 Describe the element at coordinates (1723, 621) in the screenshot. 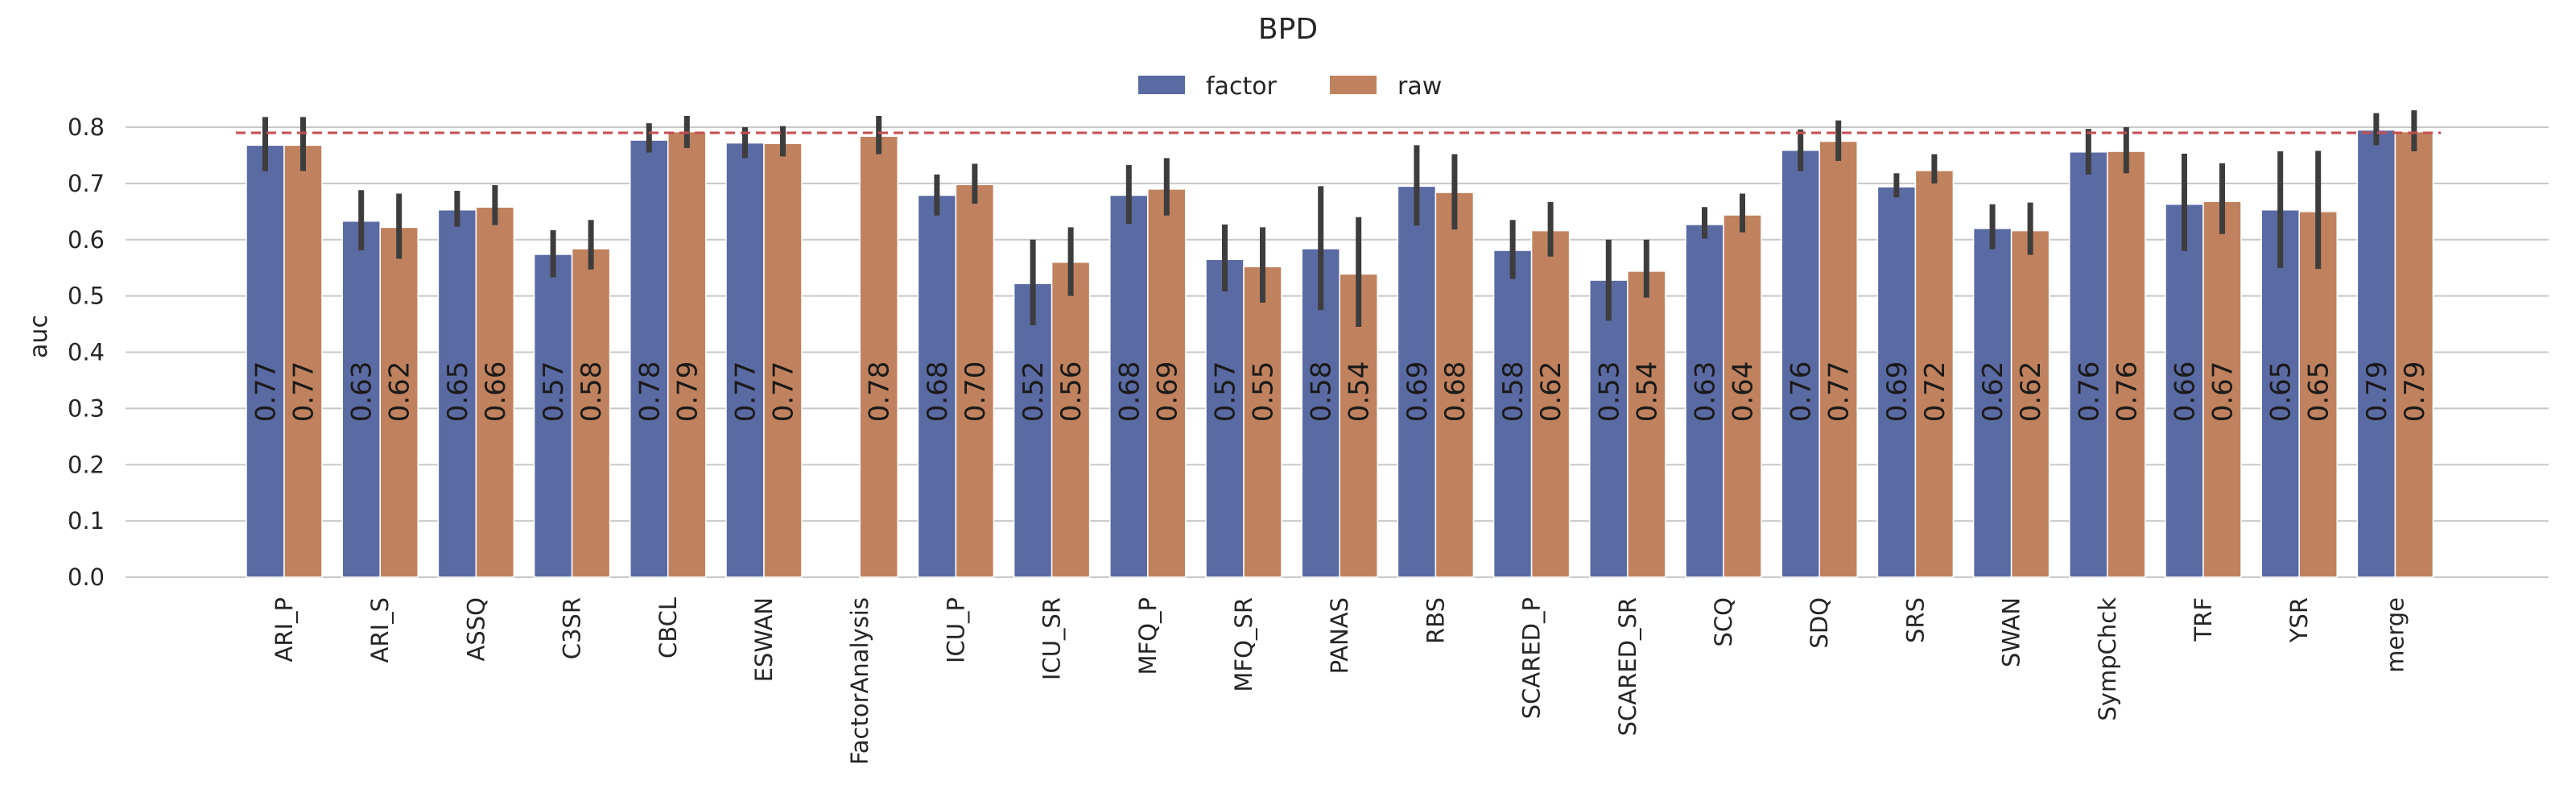

I see `x-tick-label-SCQ: SCQ` at that location.